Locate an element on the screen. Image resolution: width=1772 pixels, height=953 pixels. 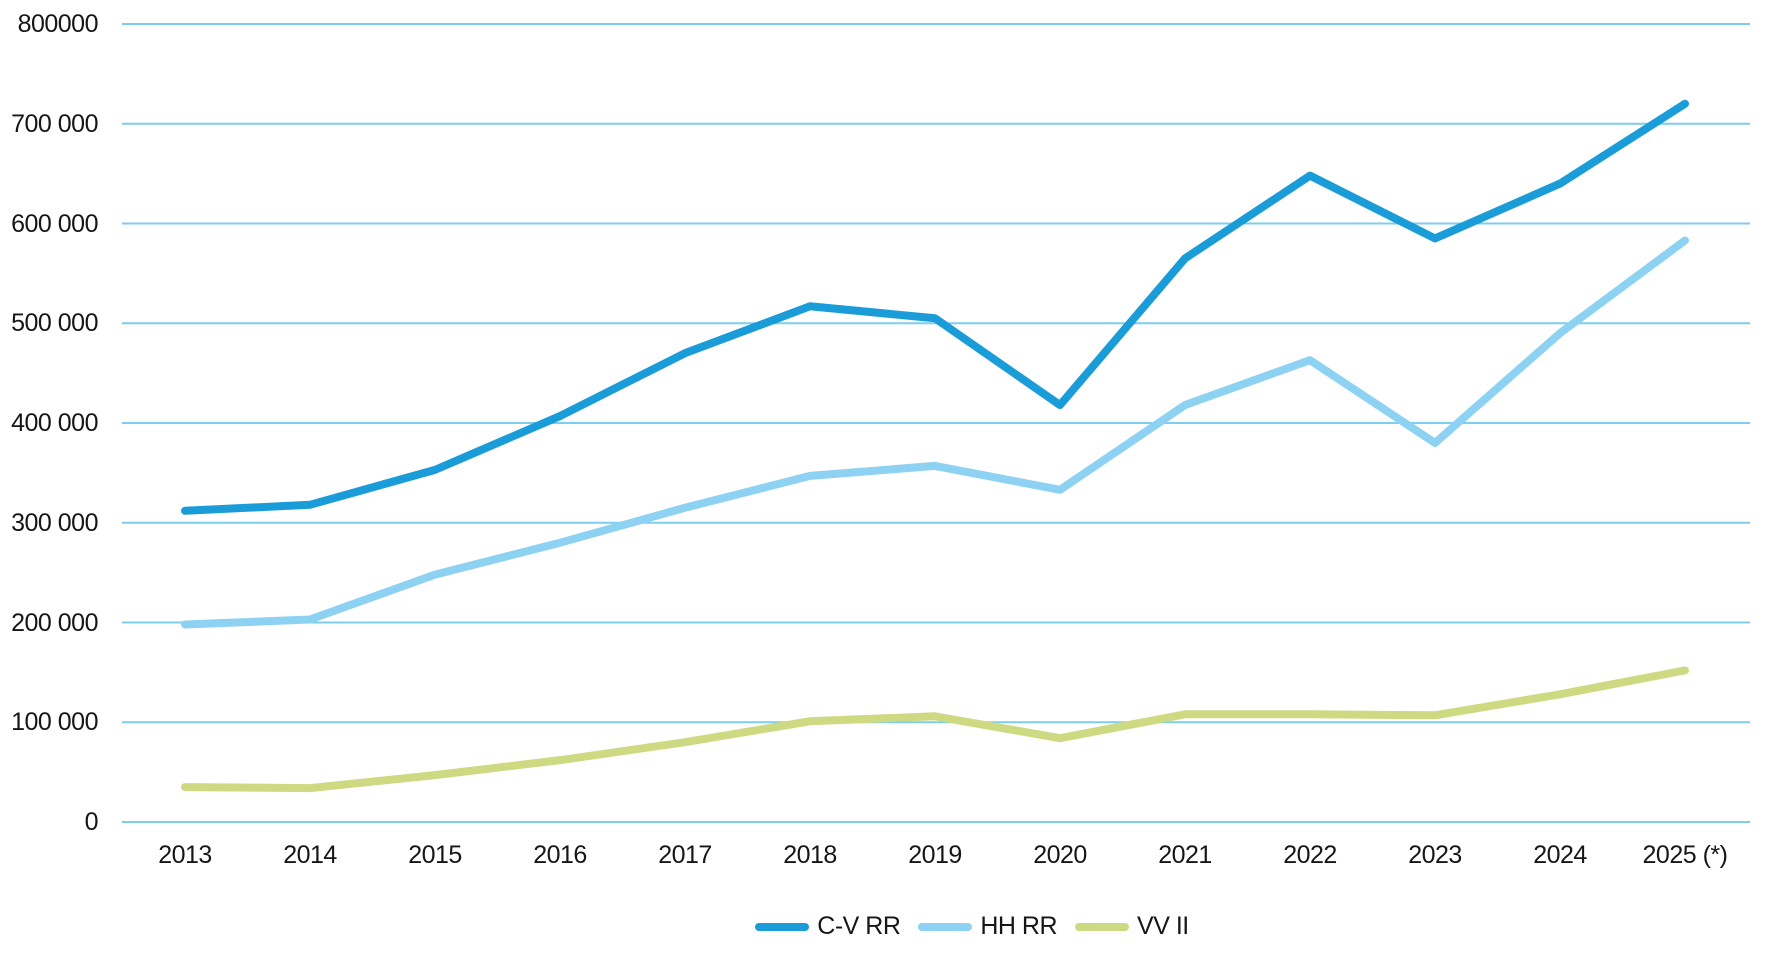
series-line-vv-ii is located at coordinates (935, 729).